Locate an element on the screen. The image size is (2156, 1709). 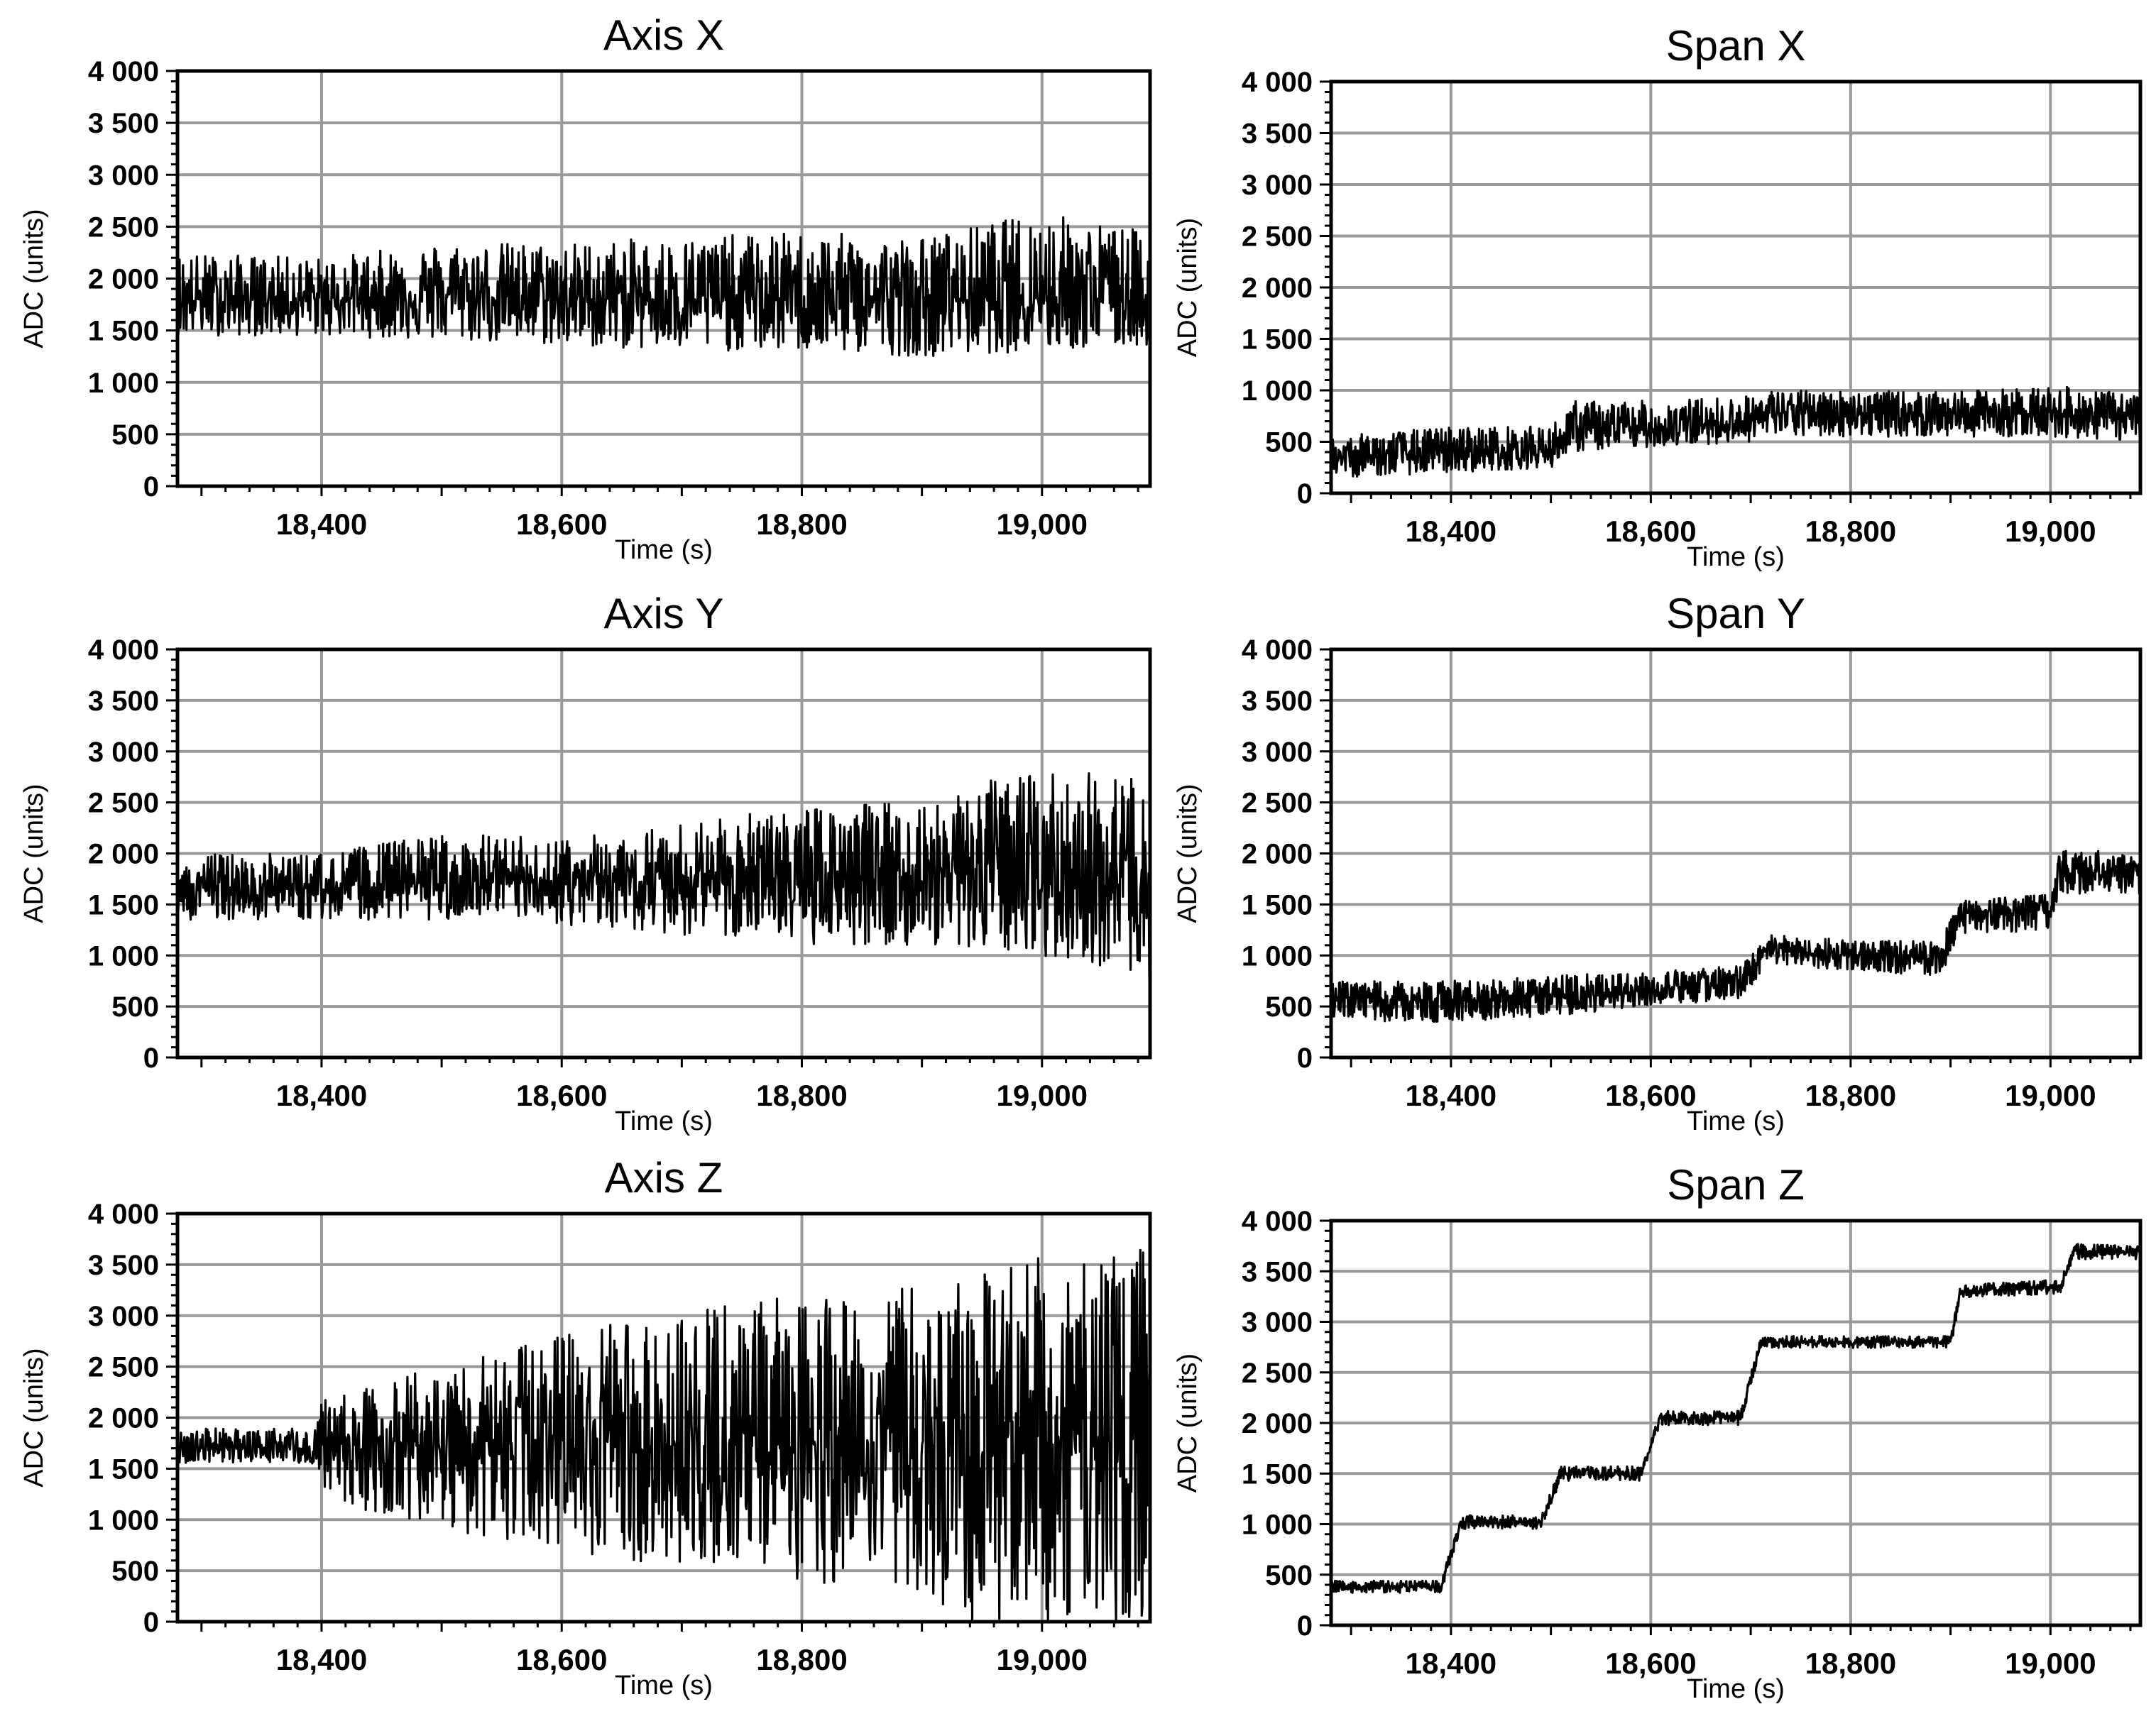
chart-title: Span X is located at coordinates (1736, 46).